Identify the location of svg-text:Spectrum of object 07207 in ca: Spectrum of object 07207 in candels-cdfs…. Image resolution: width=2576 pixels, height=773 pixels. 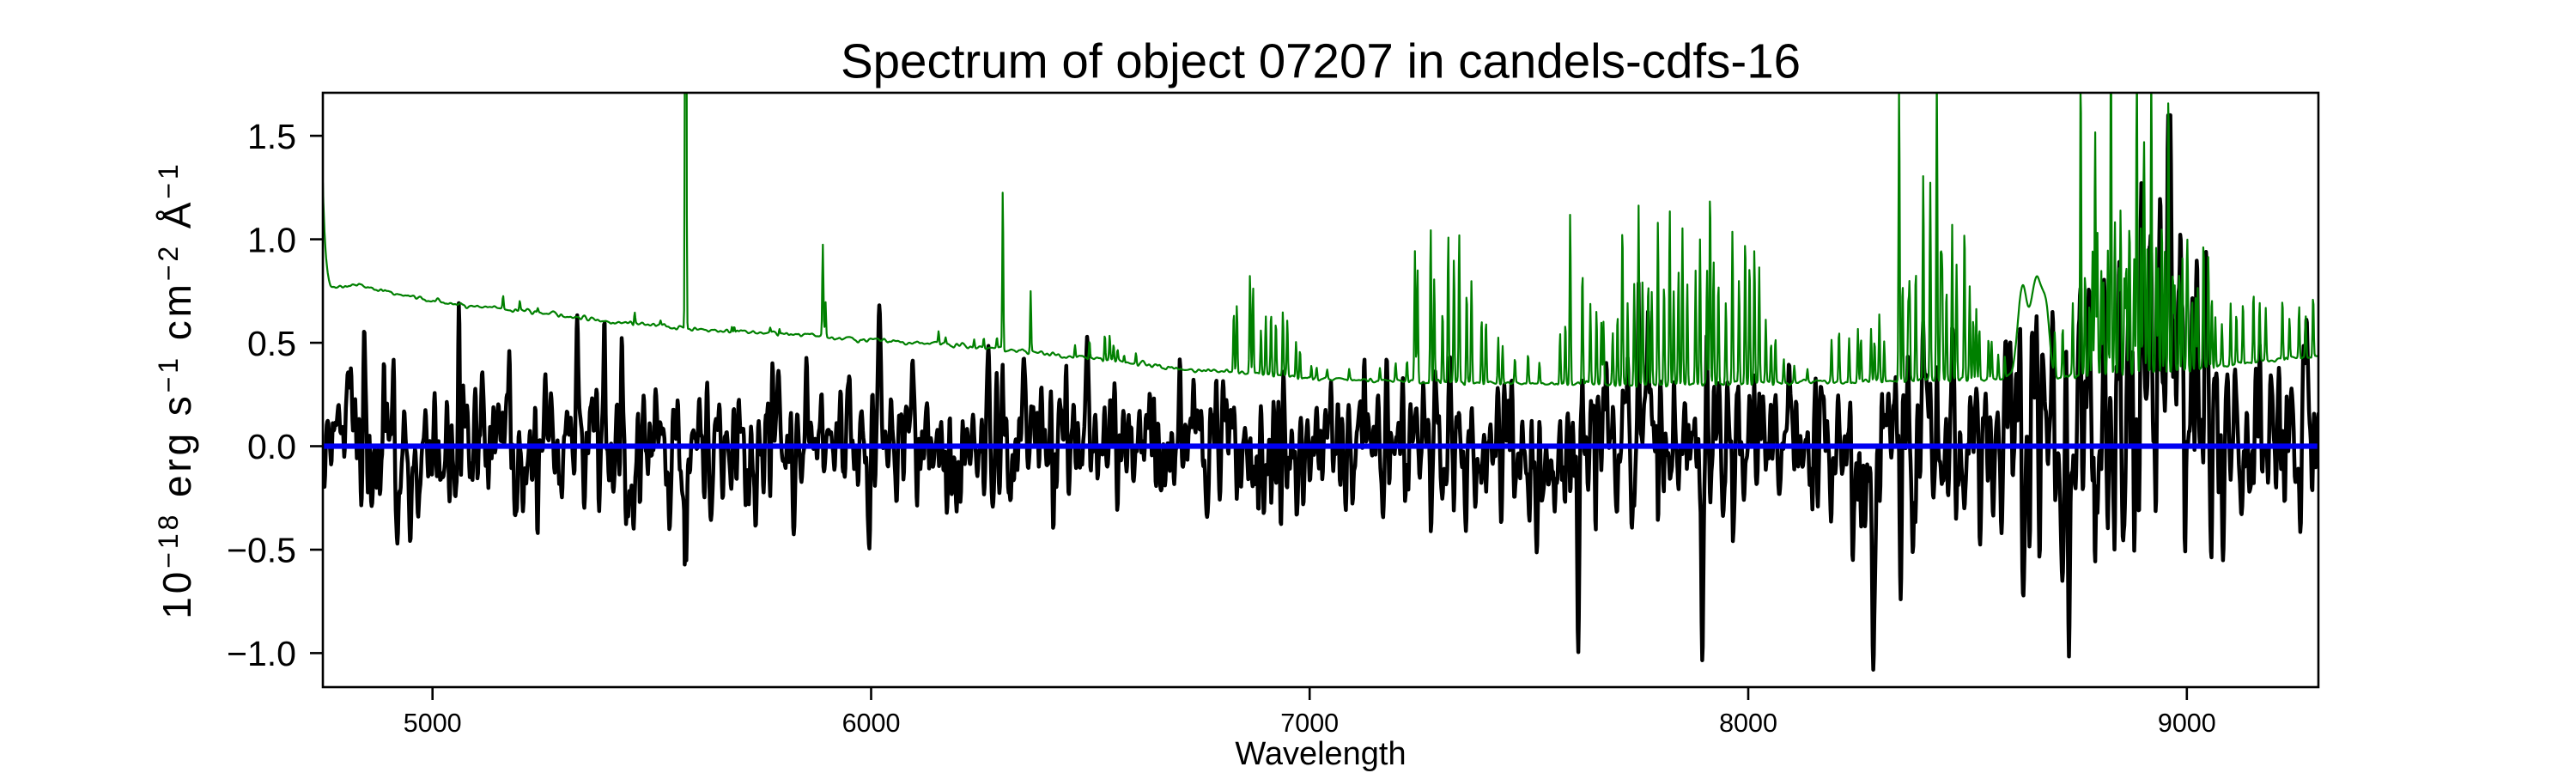
(1321, 61).